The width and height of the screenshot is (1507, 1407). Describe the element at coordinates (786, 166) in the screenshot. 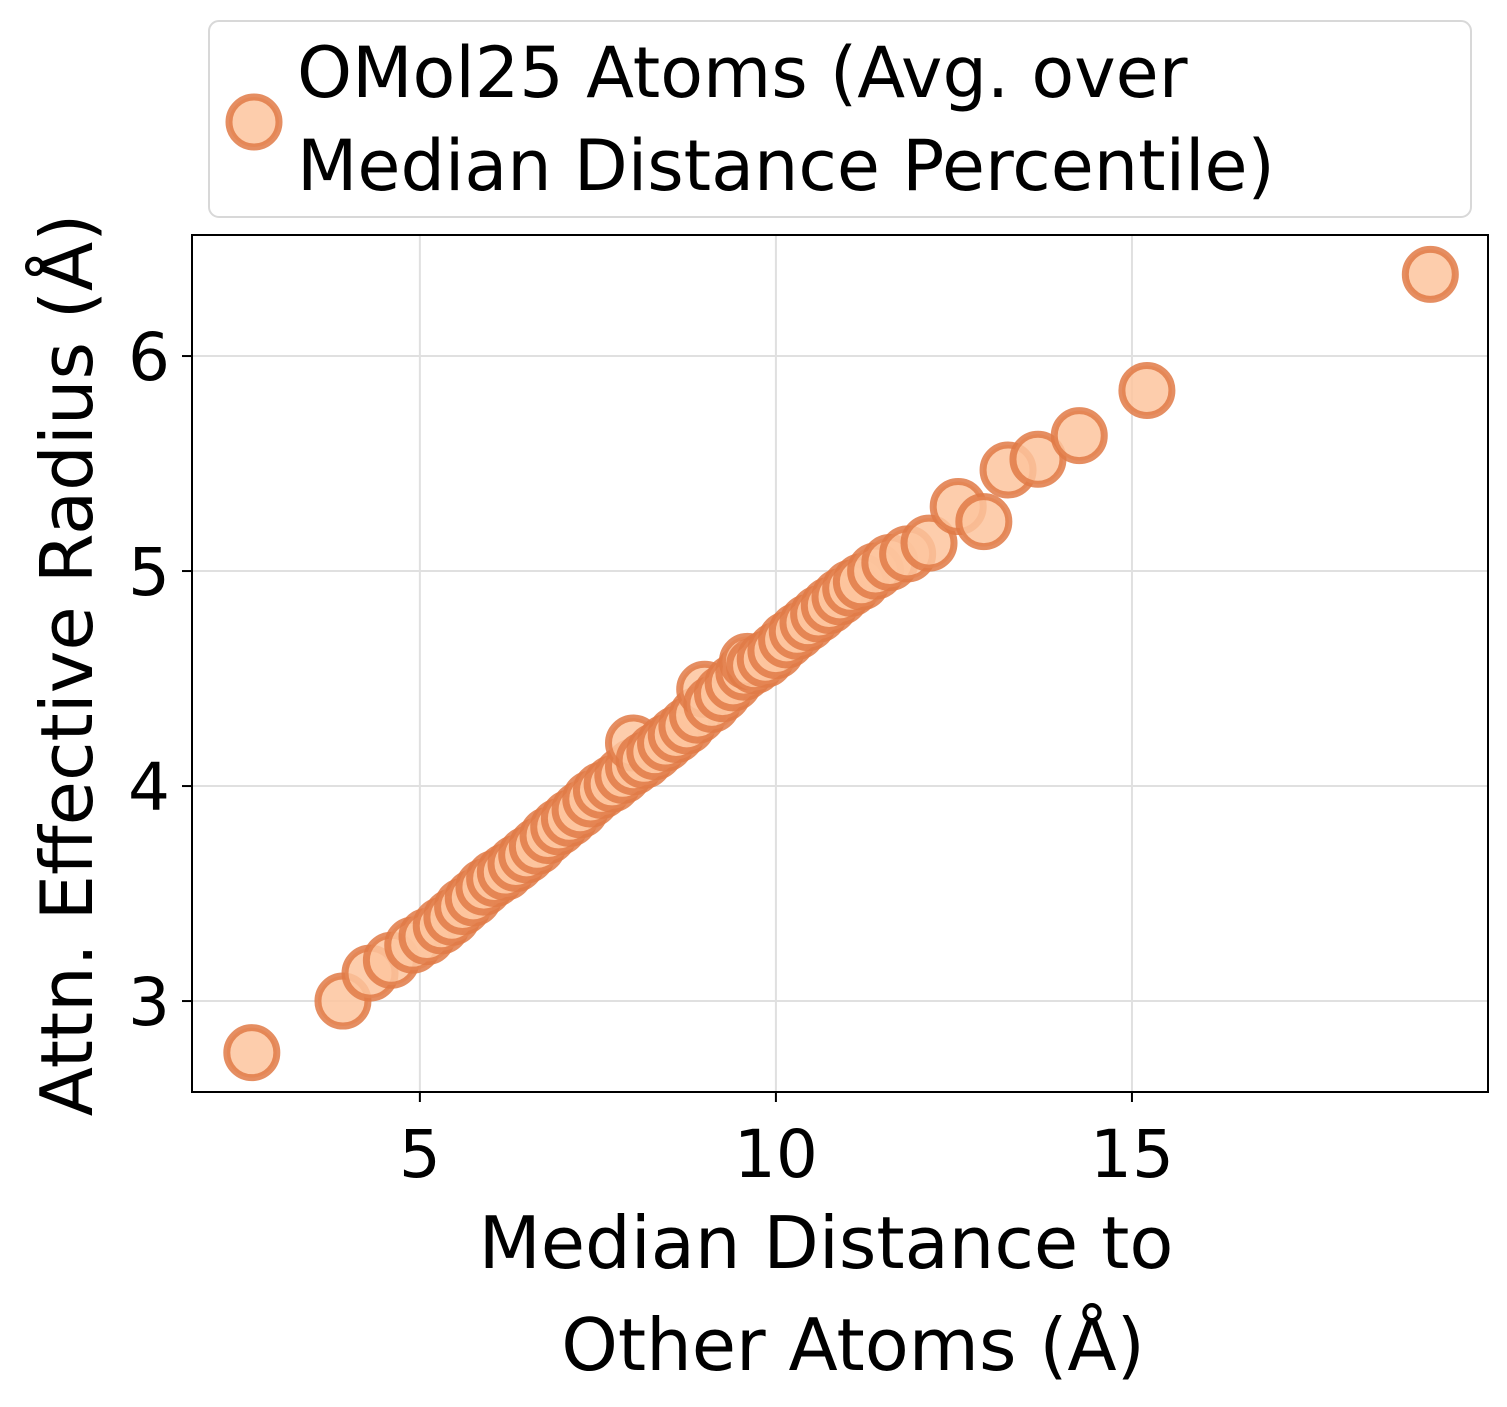

I see `legend-label-line2: Median Distance Percentile)` at that location.